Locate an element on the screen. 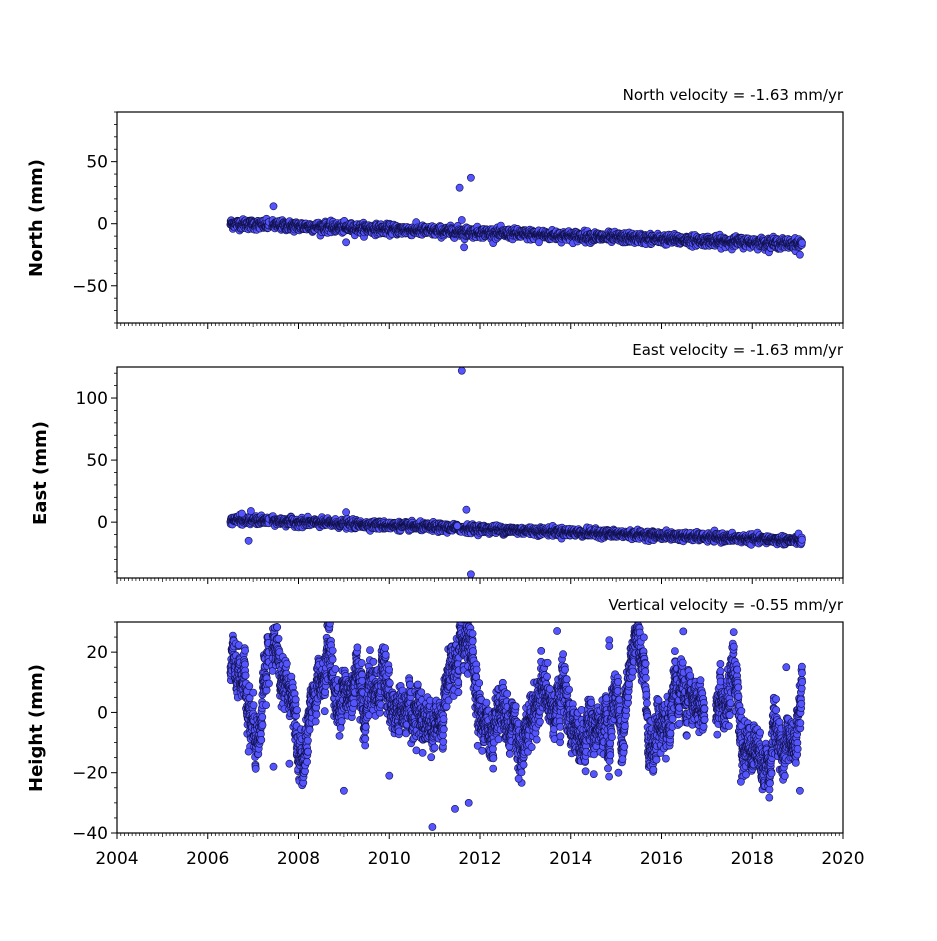 Image resolution: width=937 pixels, height=941 pixels. north-ylabel: North (mm) is located at coordinates (36, 218).